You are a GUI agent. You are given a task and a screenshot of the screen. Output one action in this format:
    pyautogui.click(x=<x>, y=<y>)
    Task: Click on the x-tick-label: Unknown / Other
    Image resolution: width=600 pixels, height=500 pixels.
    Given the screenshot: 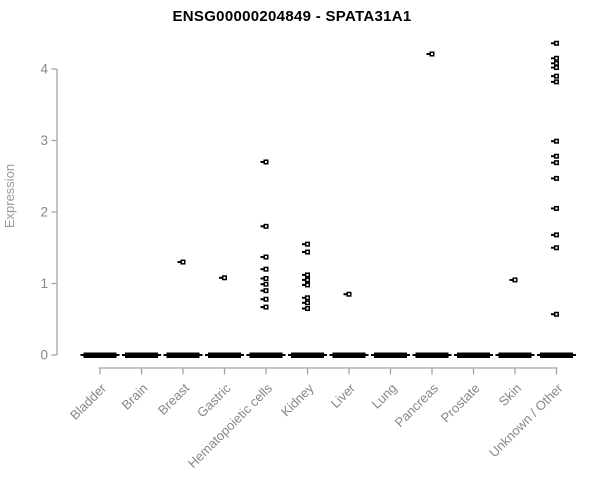 What is the action you would take?
    pyautogui.click(x=526, y=420)
    